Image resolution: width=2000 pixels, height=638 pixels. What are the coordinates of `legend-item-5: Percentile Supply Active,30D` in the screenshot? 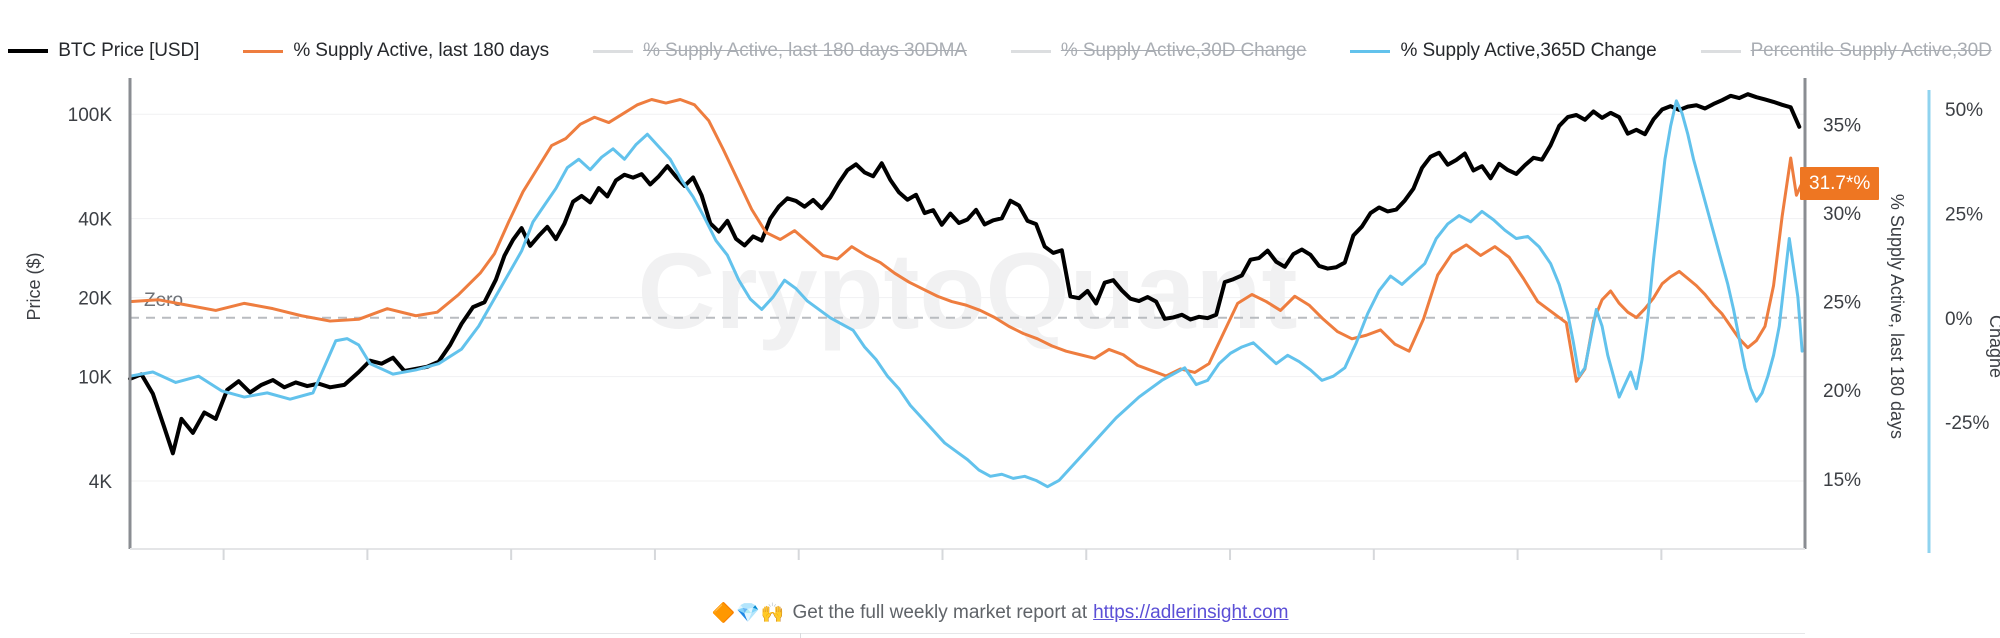 It's located at (1839, 51).